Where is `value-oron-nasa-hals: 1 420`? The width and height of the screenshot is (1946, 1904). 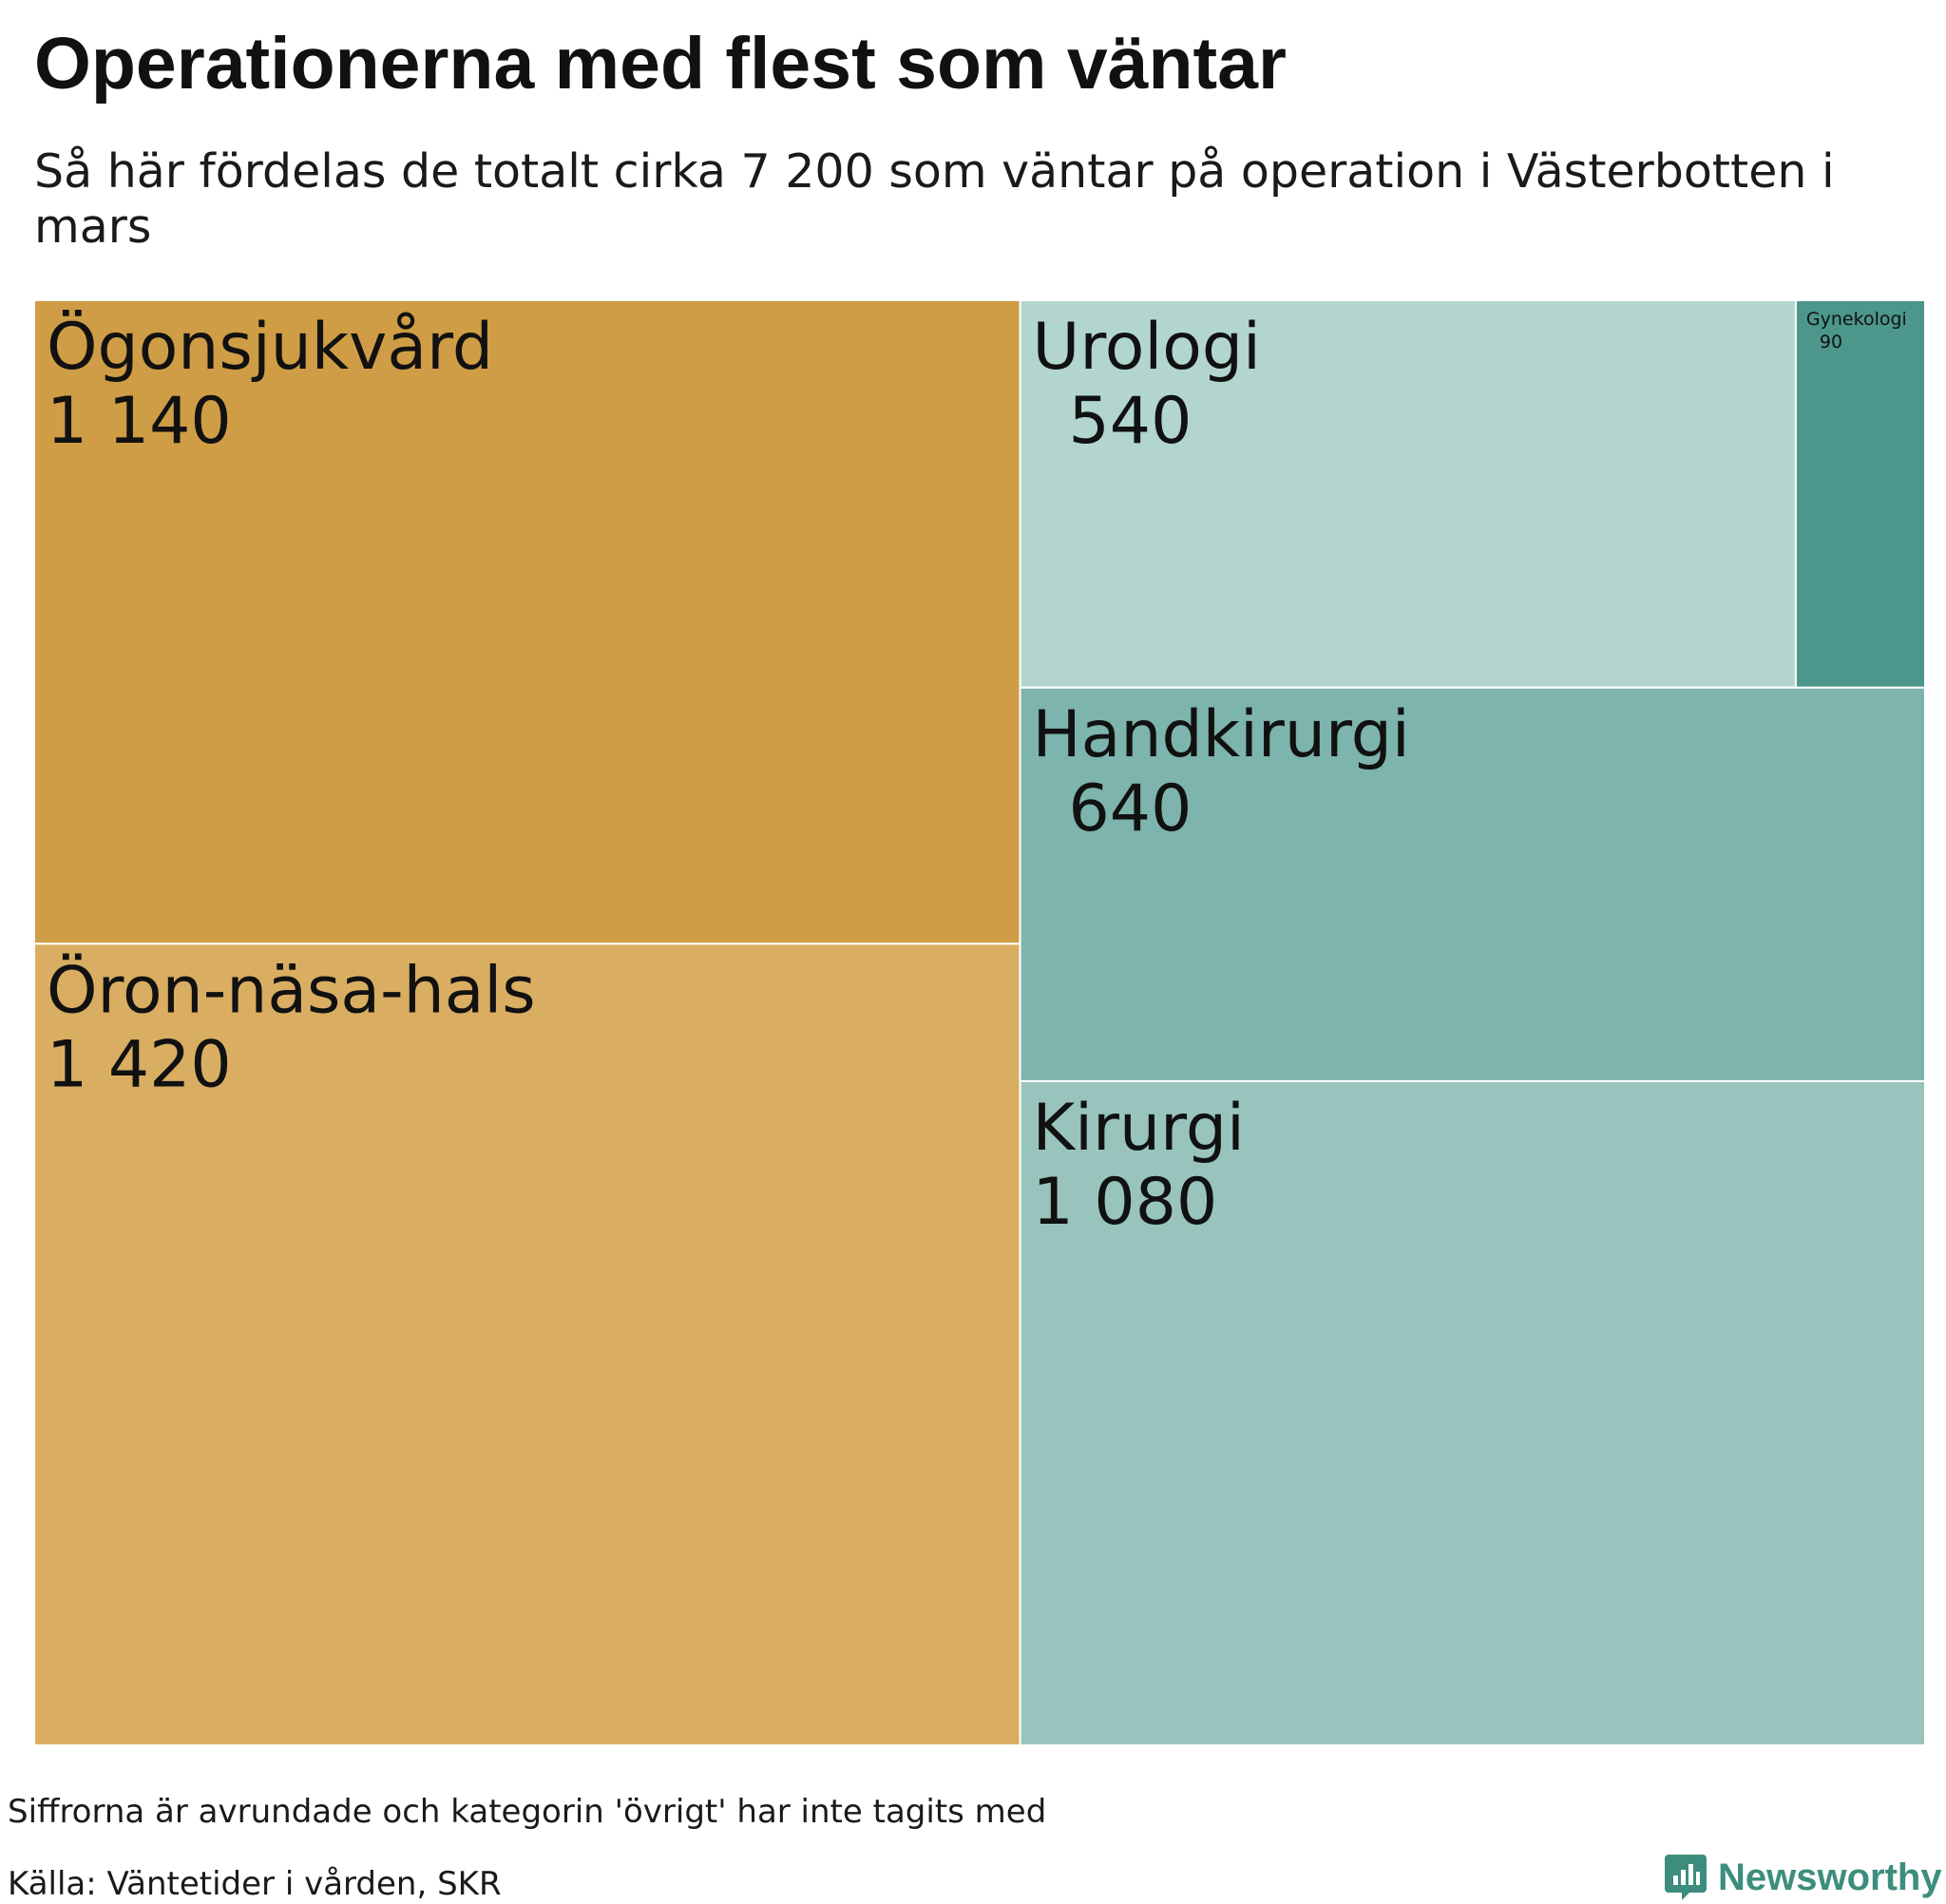
value-oron-nasa-hals: 1 420 is located at coordinates (139, 1064).